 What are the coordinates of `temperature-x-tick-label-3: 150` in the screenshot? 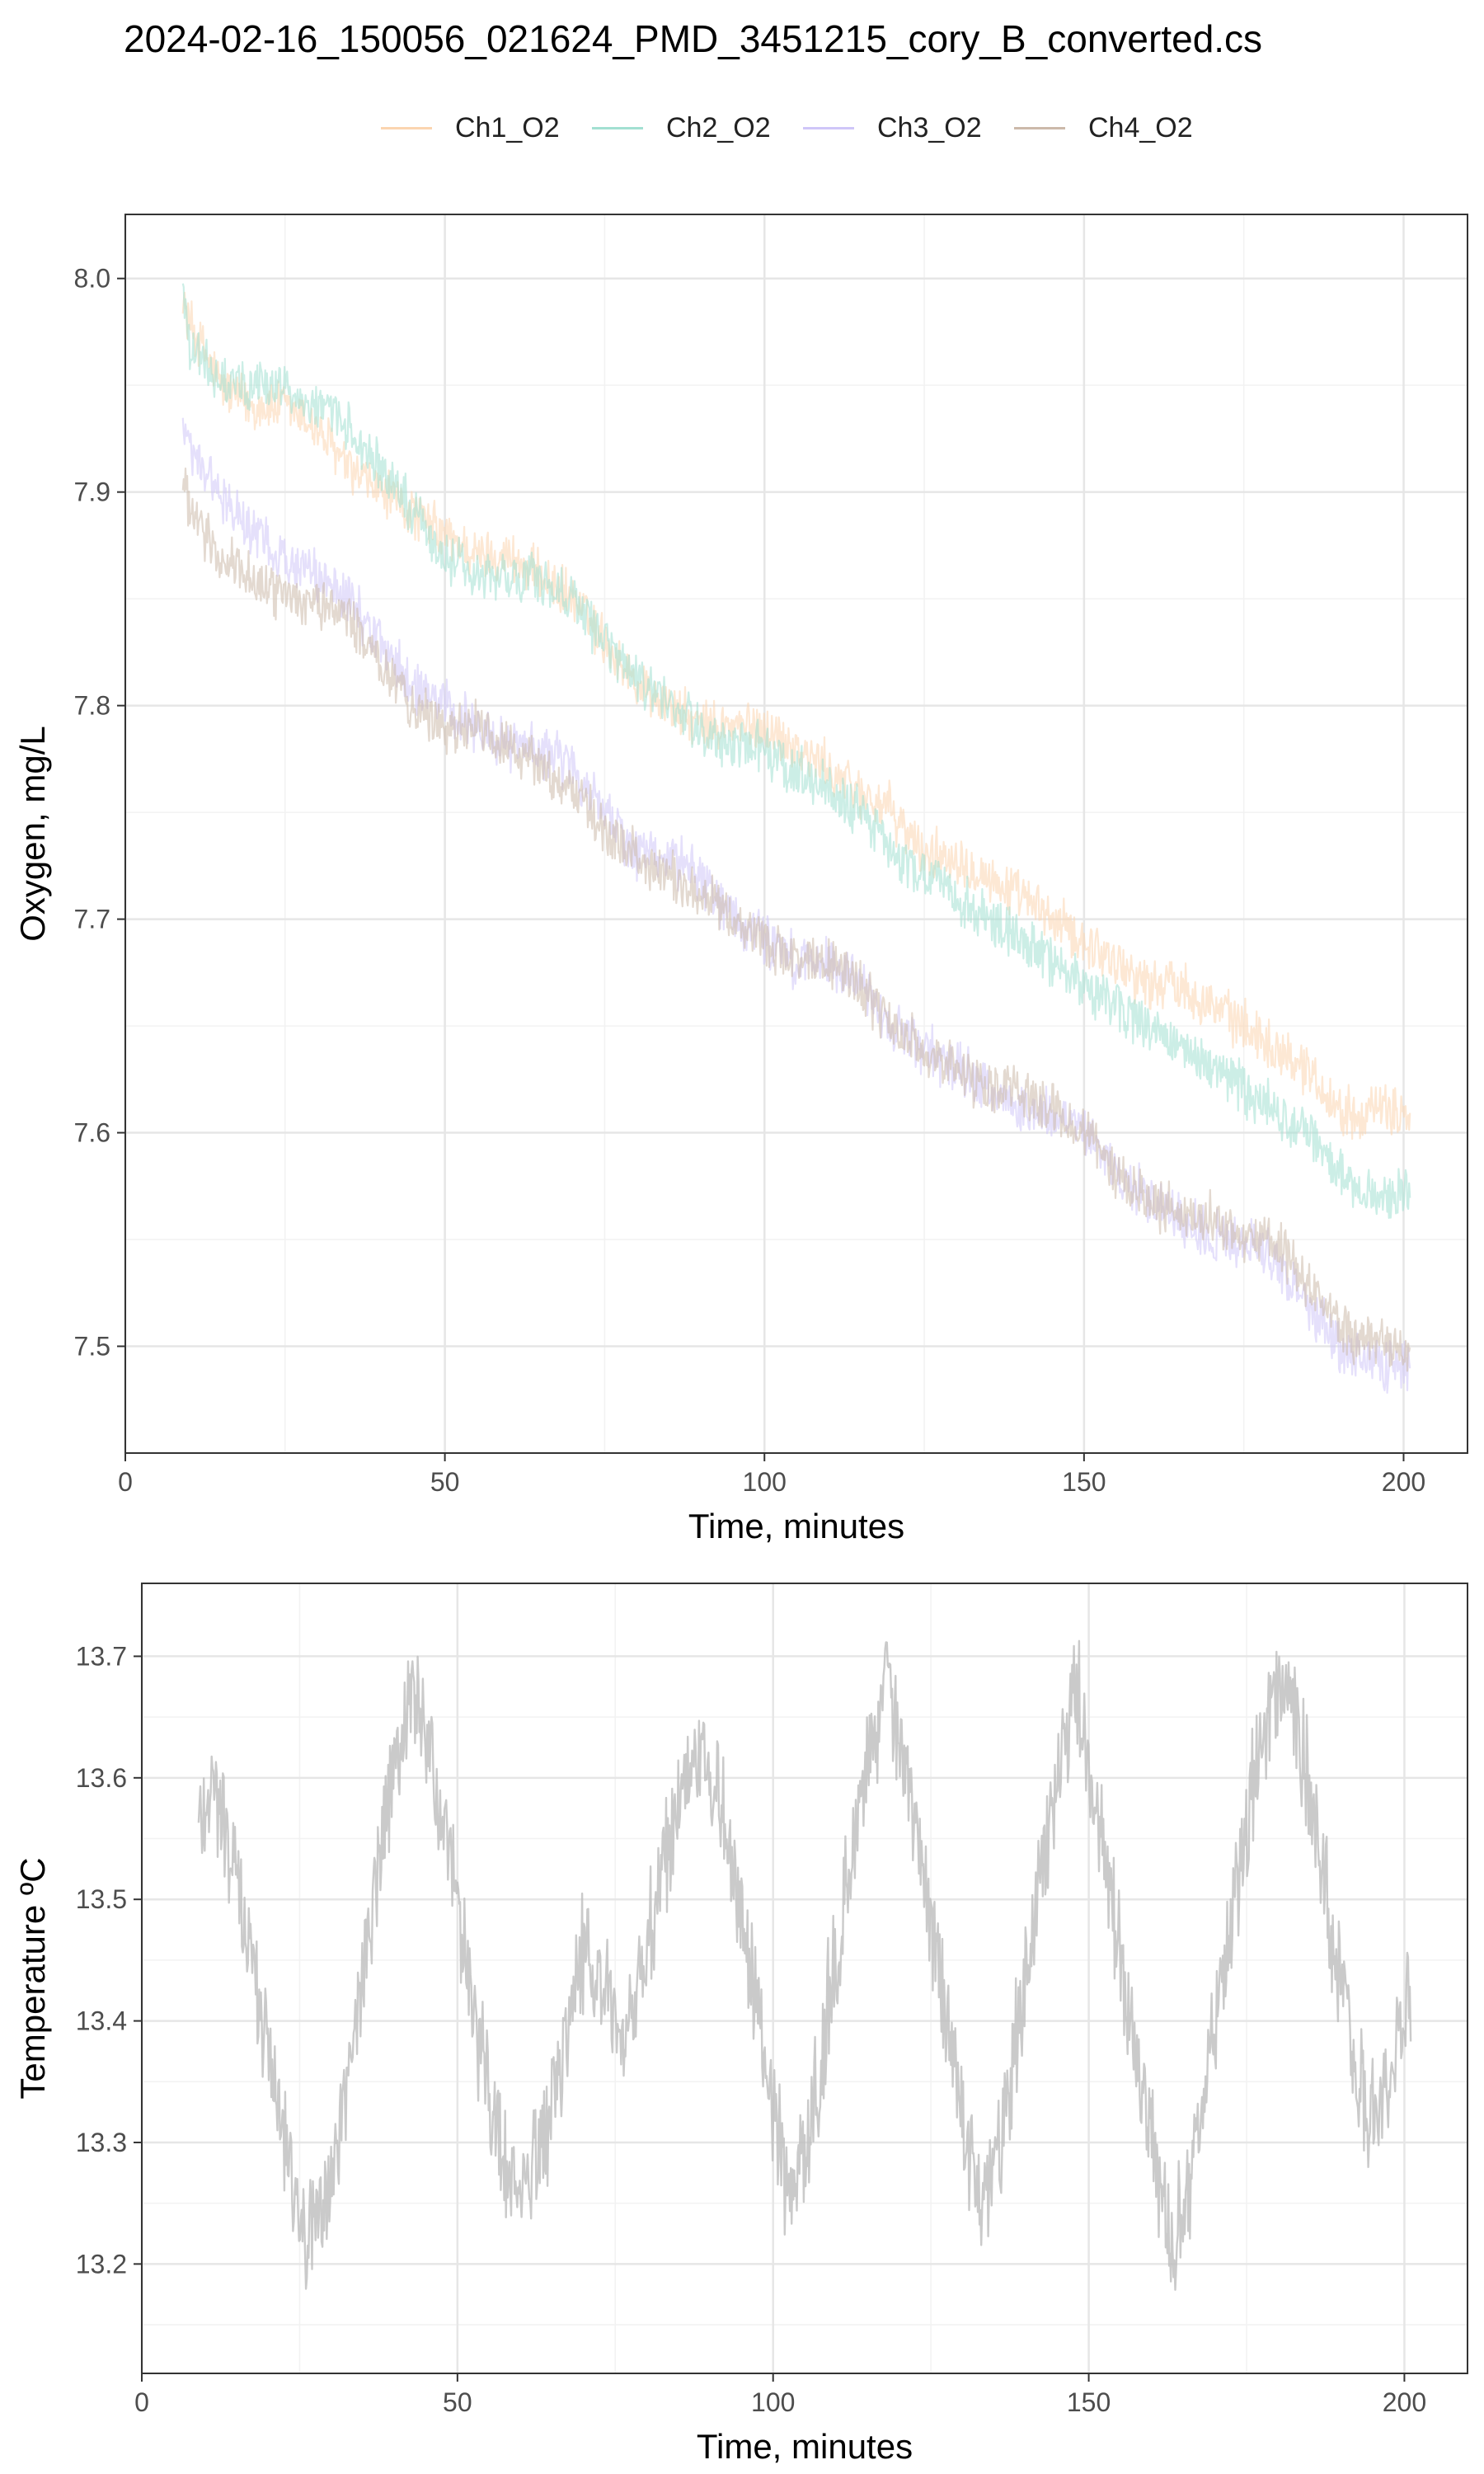 It's located at (1089, 2402).